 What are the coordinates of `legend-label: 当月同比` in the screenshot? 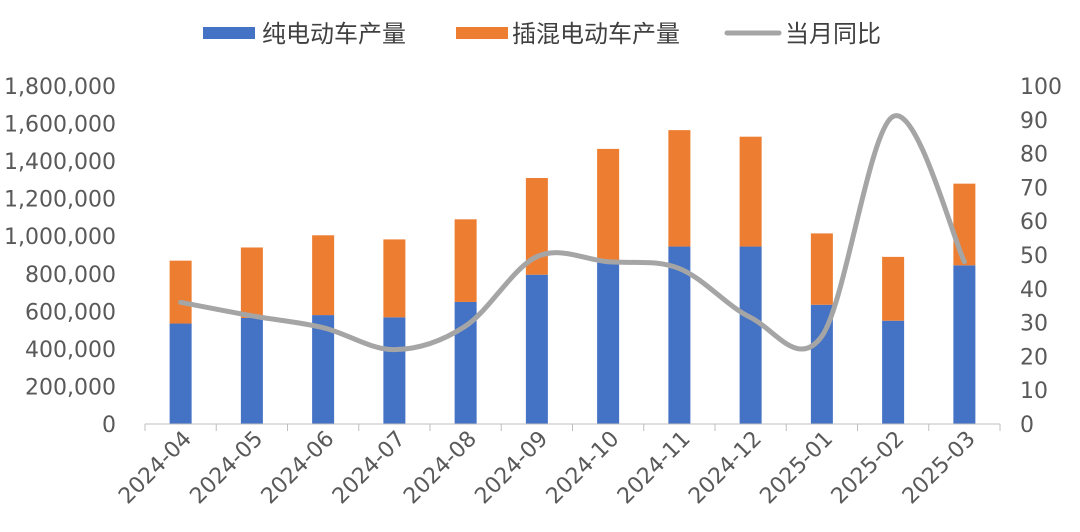 It's located at (833, 34).